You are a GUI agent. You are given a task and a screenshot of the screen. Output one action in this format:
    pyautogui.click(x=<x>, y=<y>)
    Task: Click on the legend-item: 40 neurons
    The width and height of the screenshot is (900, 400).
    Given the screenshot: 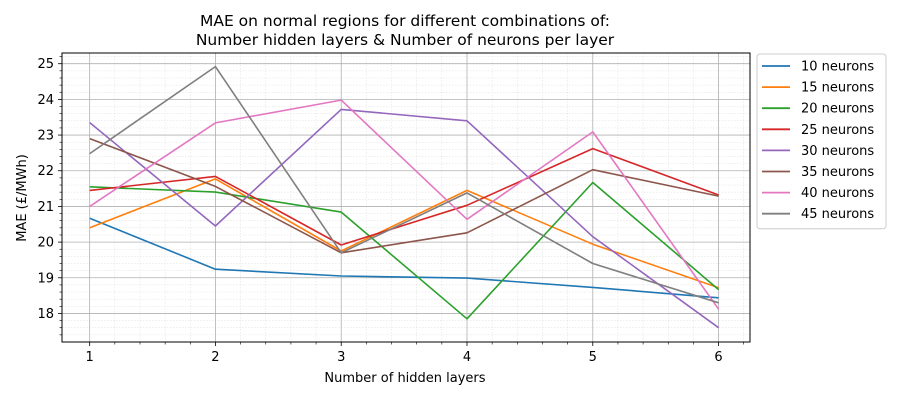 What is the action you would take?
    pyautogui.click(x=818, y=193)
    